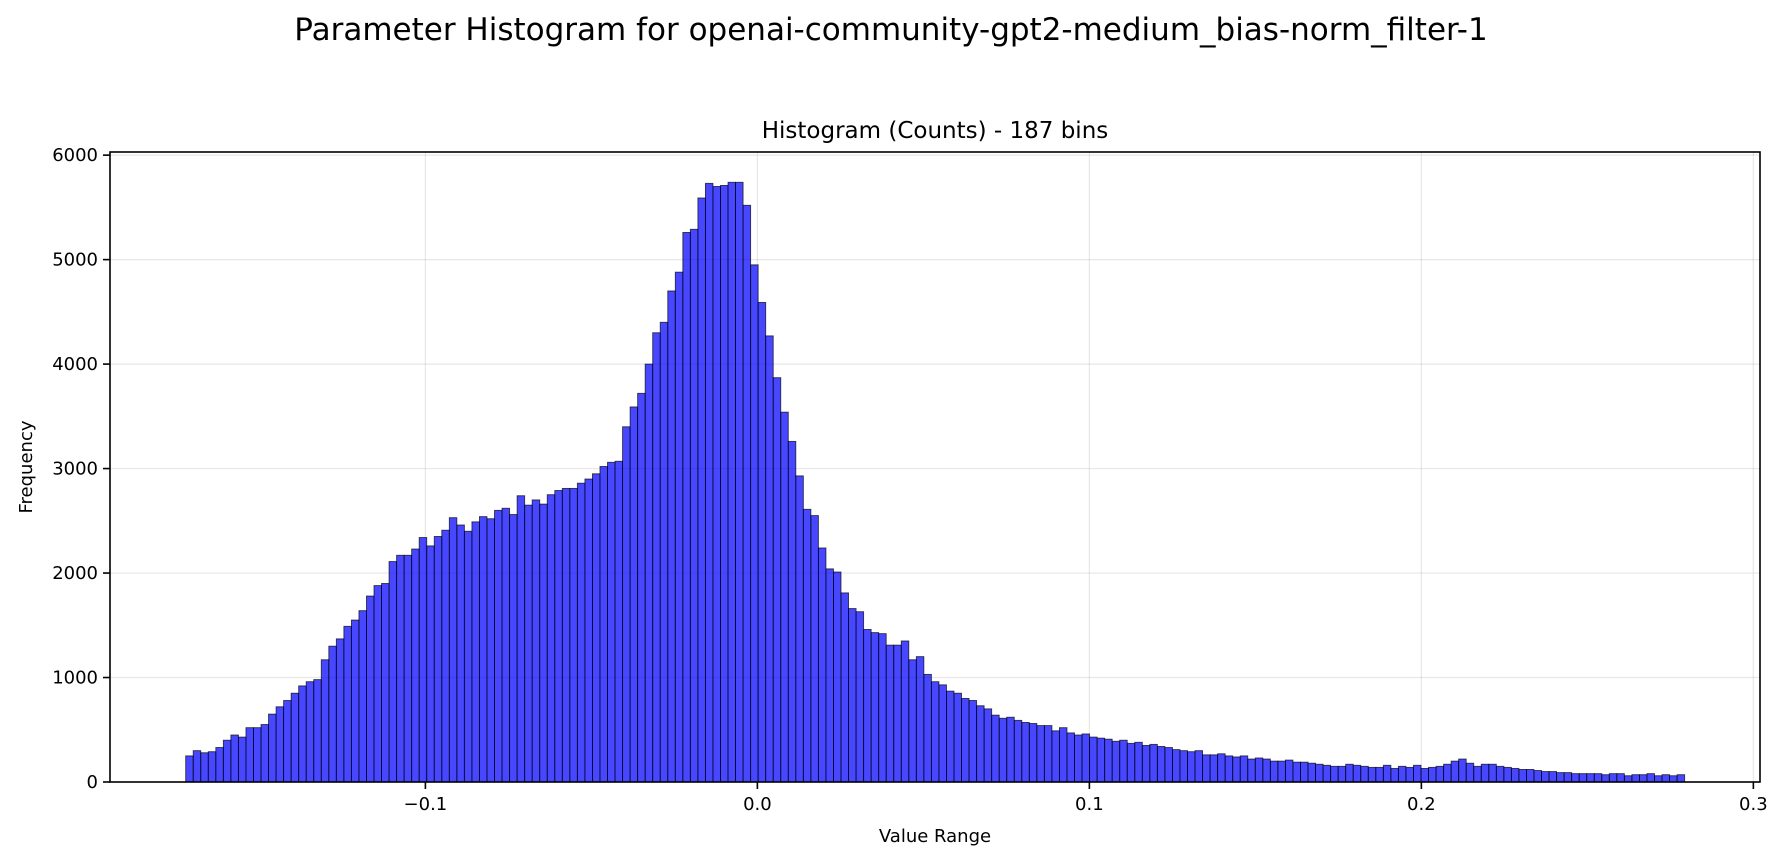 The image size is (1783, 860). I want to click on y-tick-label: 2000, so click(75, 573).